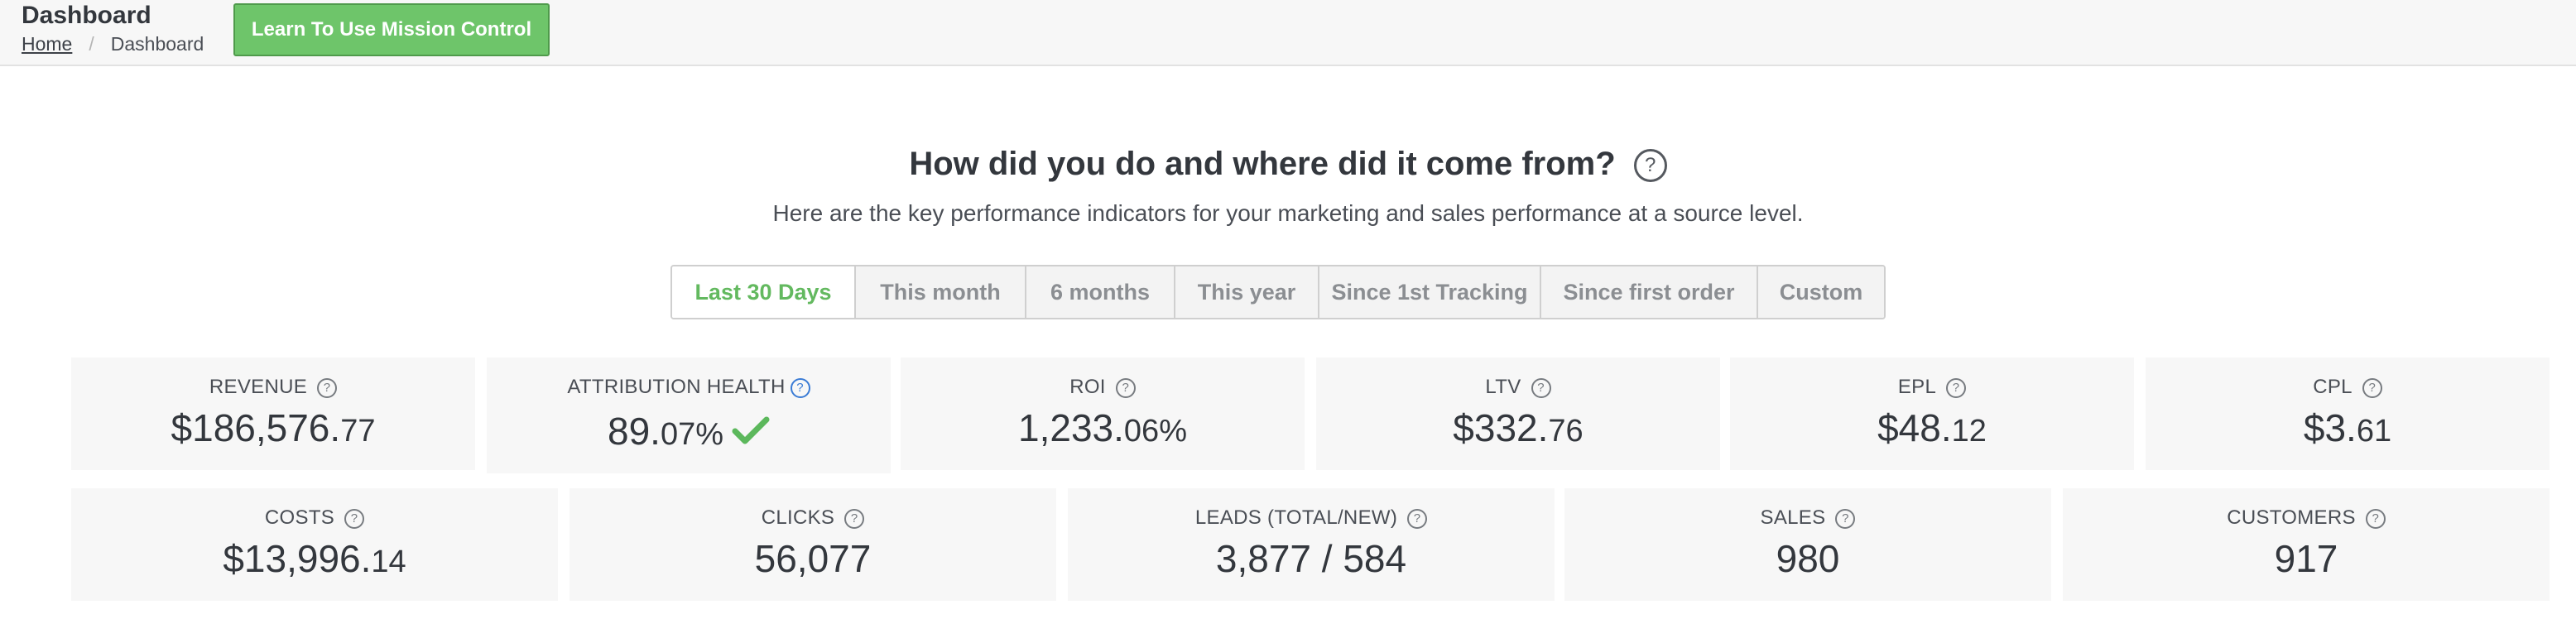 Image resolution: width=2576 pixels, height=619 pixels. I want to click on kpi-label: COSTS?, so click(314, 518).